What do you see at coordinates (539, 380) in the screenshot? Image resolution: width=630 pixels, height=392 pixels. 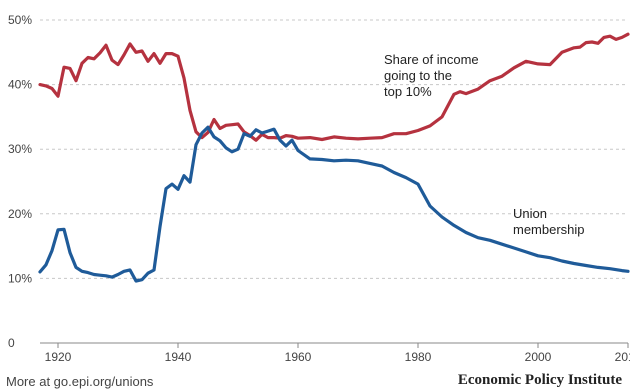 I see `brand-logo-text: Economic Policy Institute` at bounding box center [539, 380].